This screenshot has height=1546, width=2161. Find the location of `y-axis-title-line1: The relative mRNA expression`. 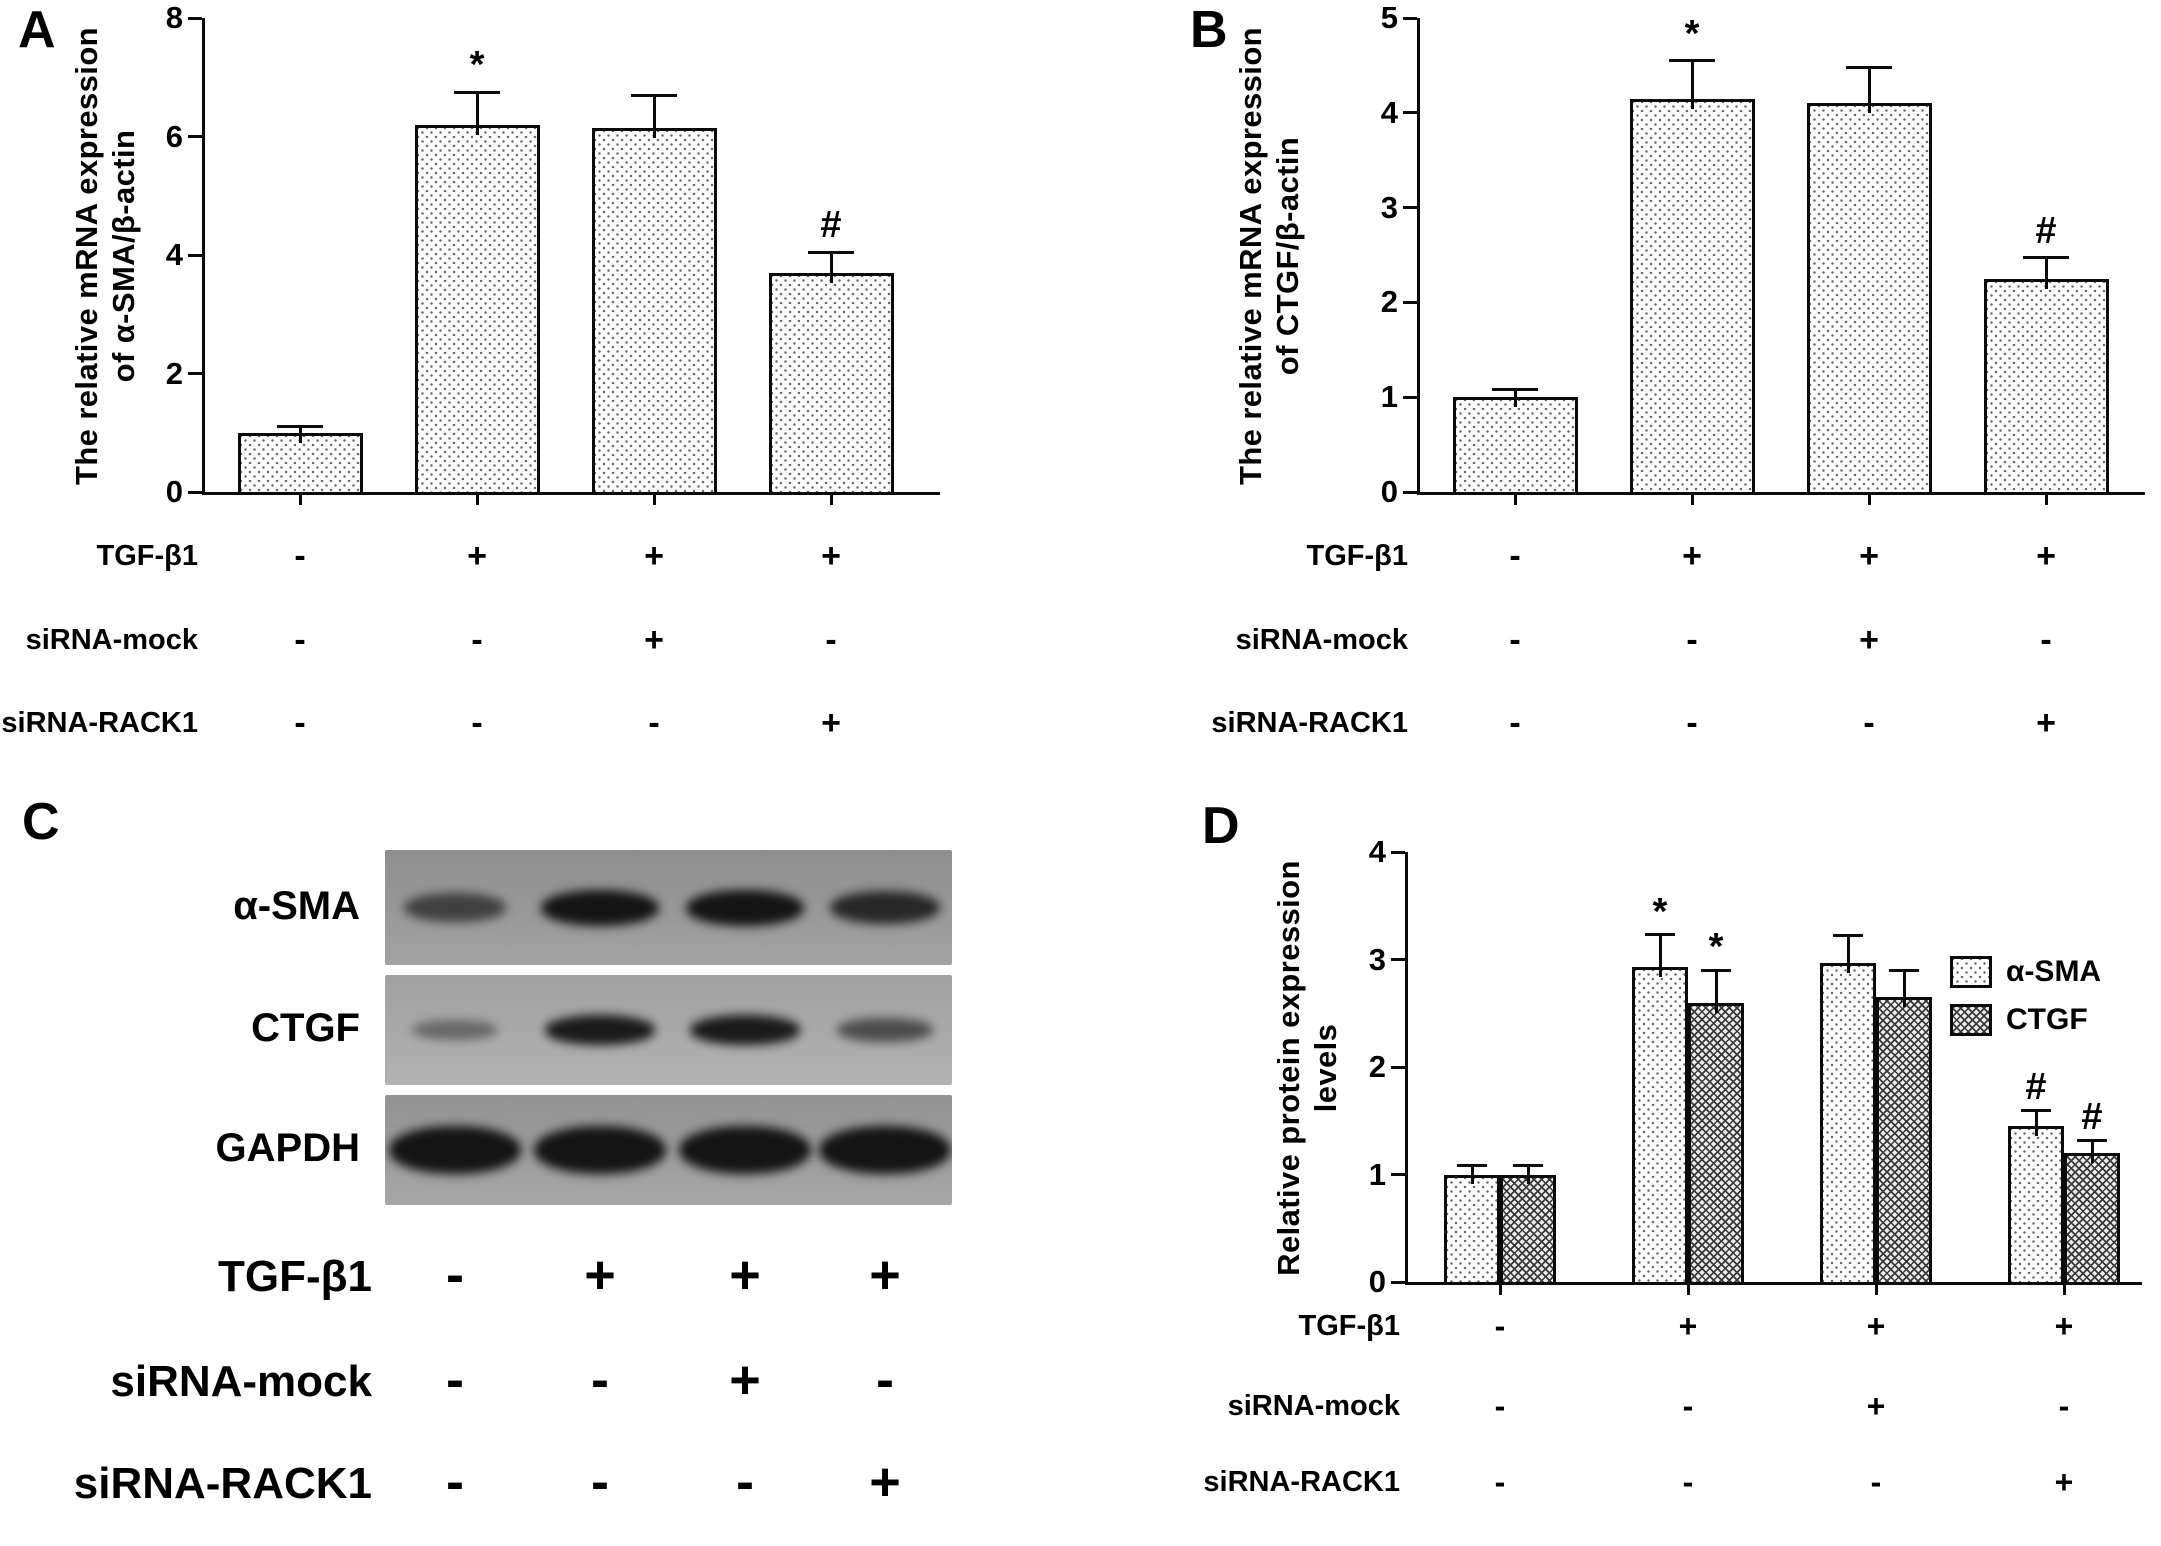

y-axis-title-line1: The relative mRNA expression is located at coordinates (86, 256).